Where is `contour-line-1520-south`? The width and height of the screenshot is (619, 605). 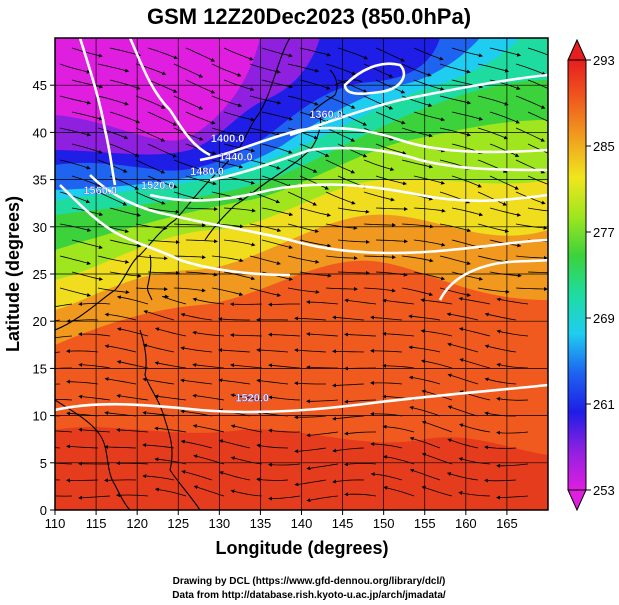 contour-line-1520-south is located at coordinates (301, 398).